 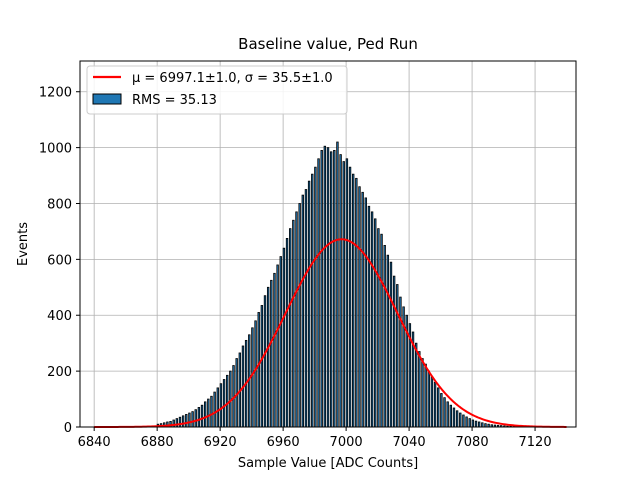 I want to click on x-tick-label: 6920, so click(x=220, y=442).